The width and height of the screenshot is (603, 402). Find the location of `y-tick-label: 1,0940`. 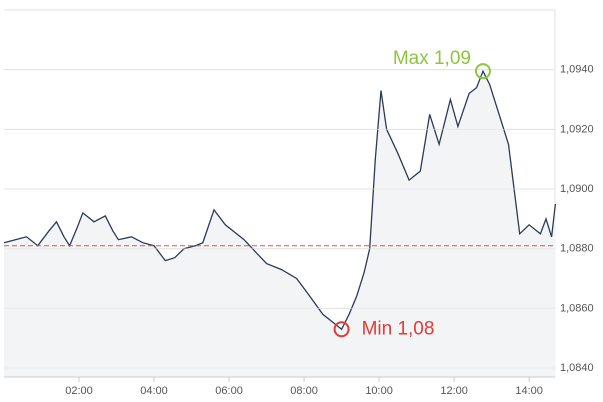

y-tick-label: 1,0940 is located at coordinates (577, 70).